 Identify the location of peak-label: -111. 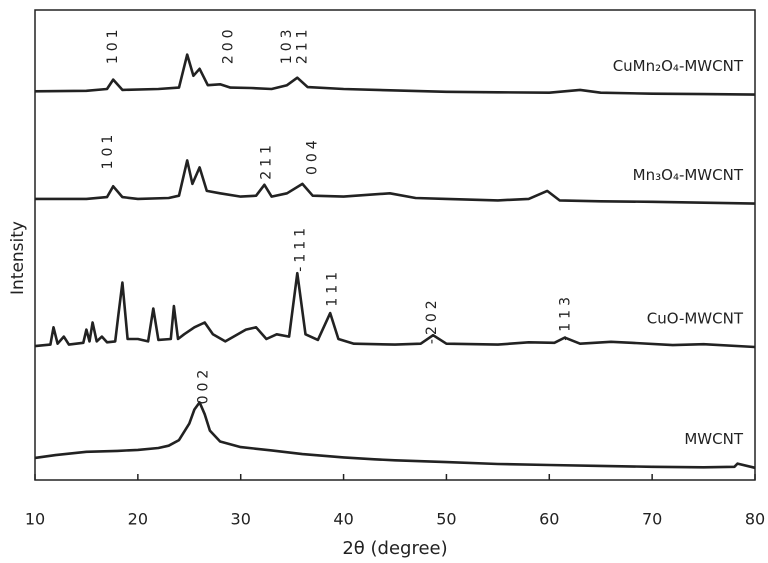
(300, 248).